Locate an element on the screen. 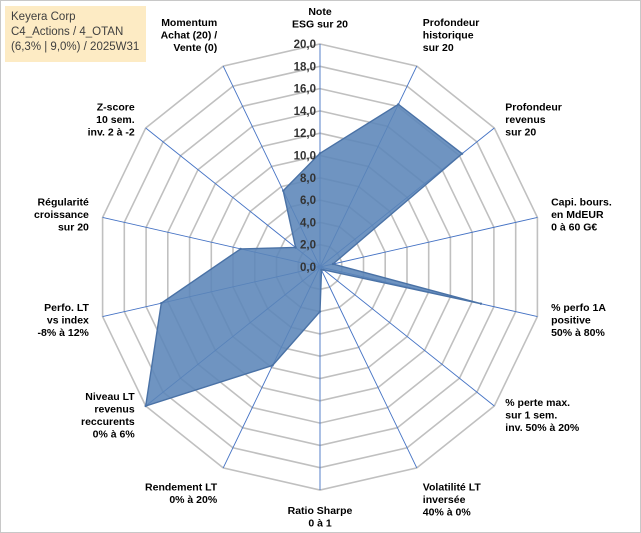 The image size is (641, 533). axis-label: % perfo 1A is located at coordinates (578, 308).